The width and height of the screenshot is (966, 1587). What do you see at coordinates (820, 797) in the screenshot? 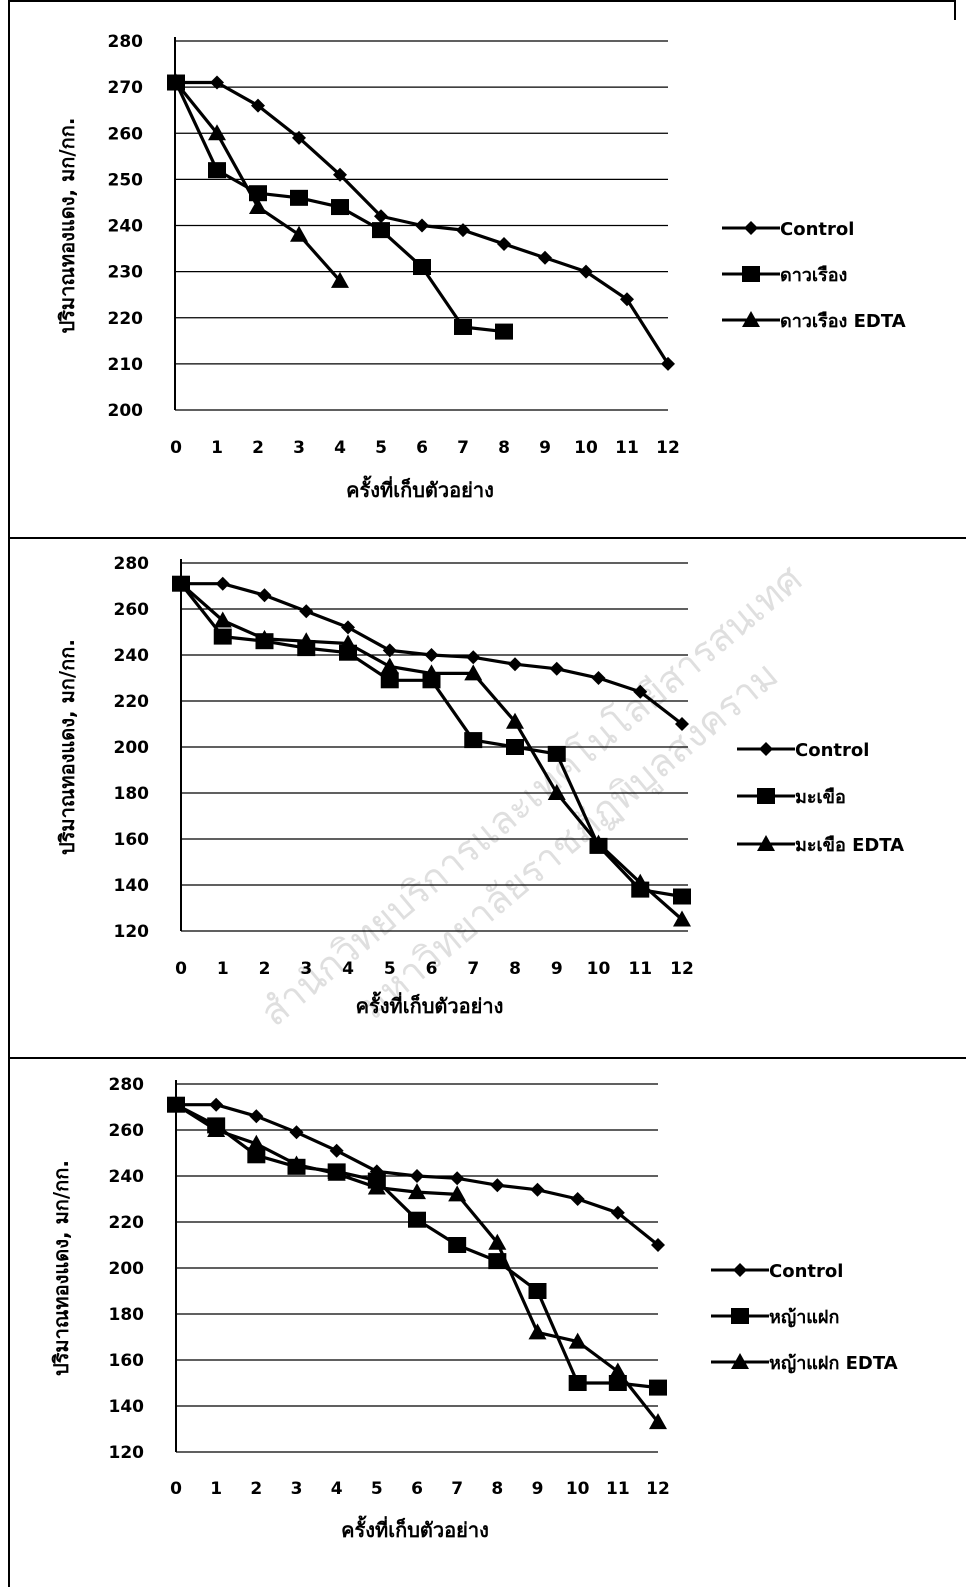
I see `legend-label: มะเขือ` at bounding box center [820, 797].